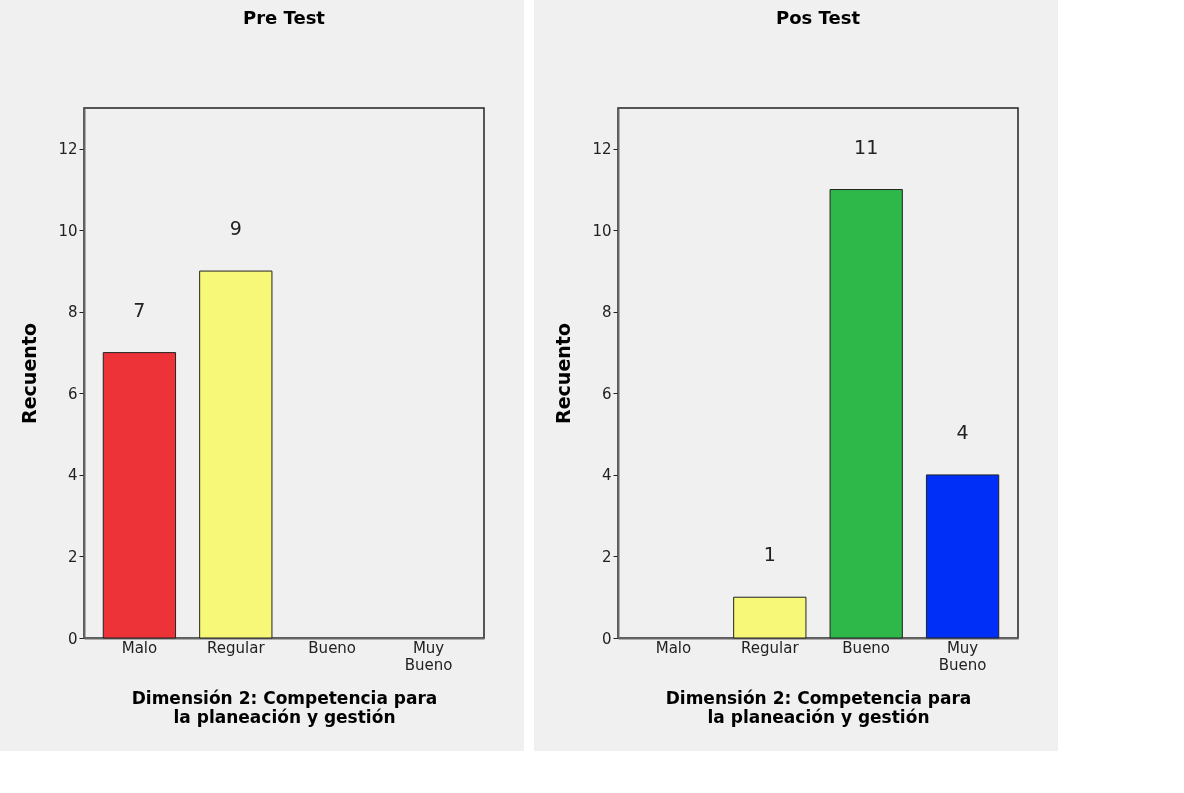  Describe the element at coordinates (139, 309) in the screenshot. I see `data-label: 7` at that location.